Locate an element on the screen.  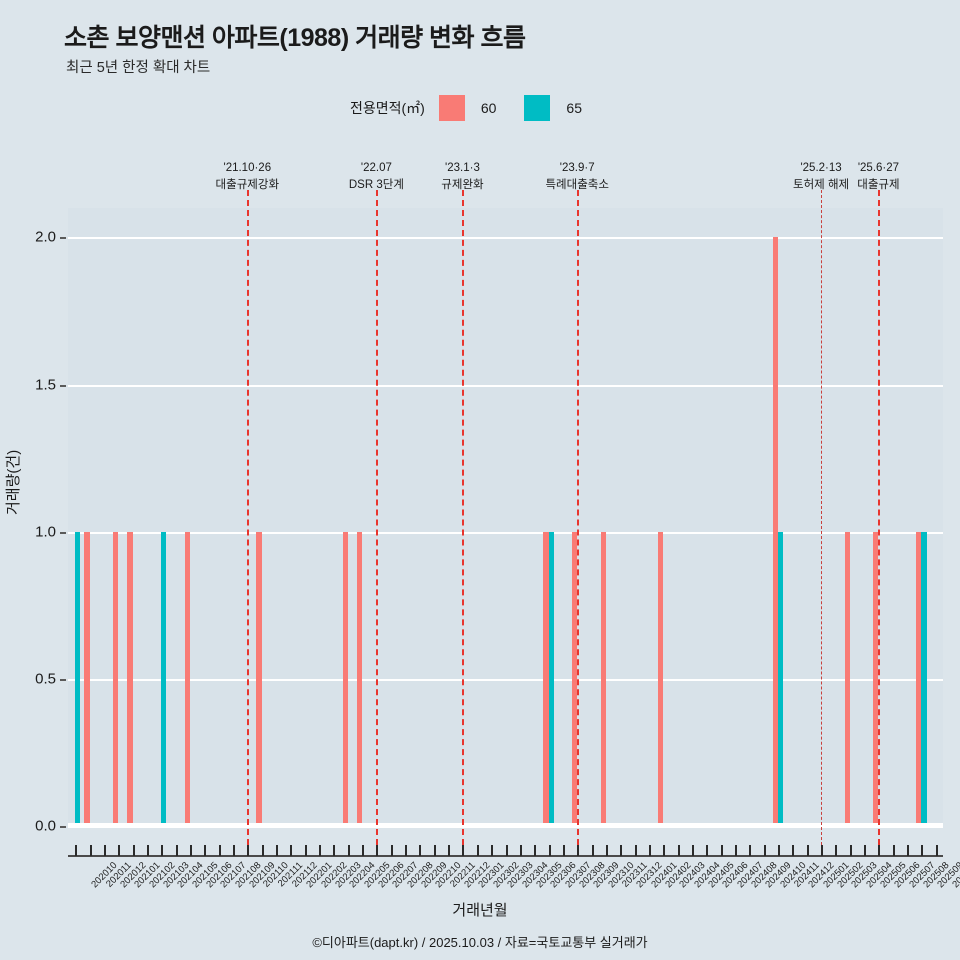
y-tick-label: 1.0 is located at coordinates (45, 532).